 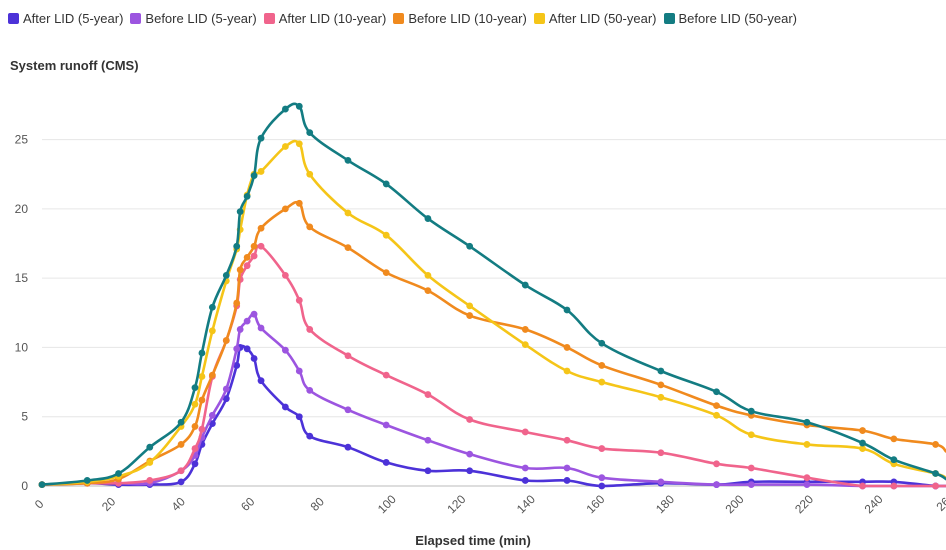 I want to click on legend-item: Before LID (10-year), so click(x=460, y=18).